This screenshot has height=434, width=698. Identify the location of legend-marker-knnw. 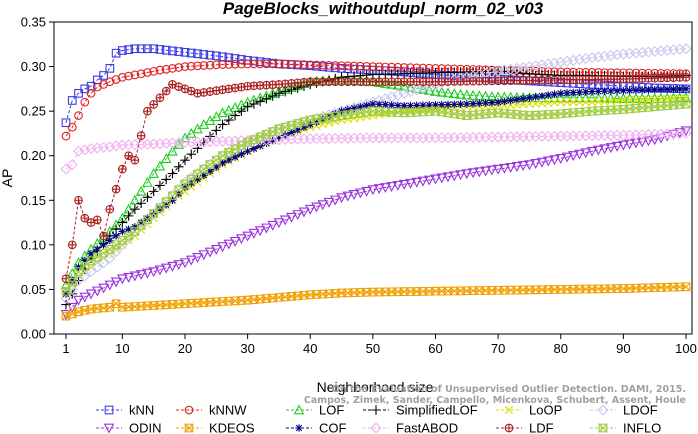
(189, 410).